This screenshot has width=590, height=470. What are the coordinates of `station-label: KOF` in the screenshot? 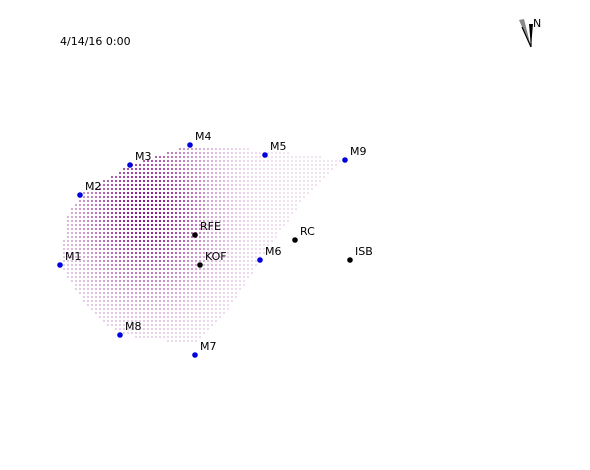 It's located at (216, 256).